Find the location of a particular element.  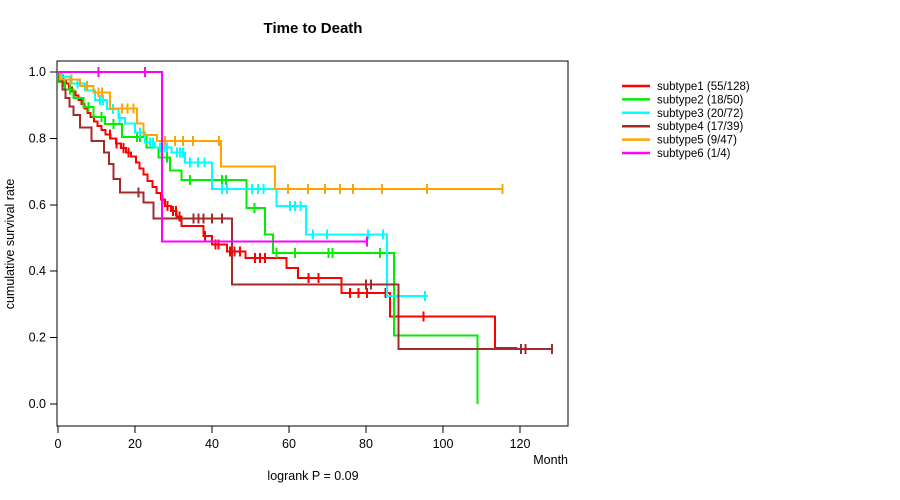

y-tick-label: 0.2 is located at coordinates (37, 338).